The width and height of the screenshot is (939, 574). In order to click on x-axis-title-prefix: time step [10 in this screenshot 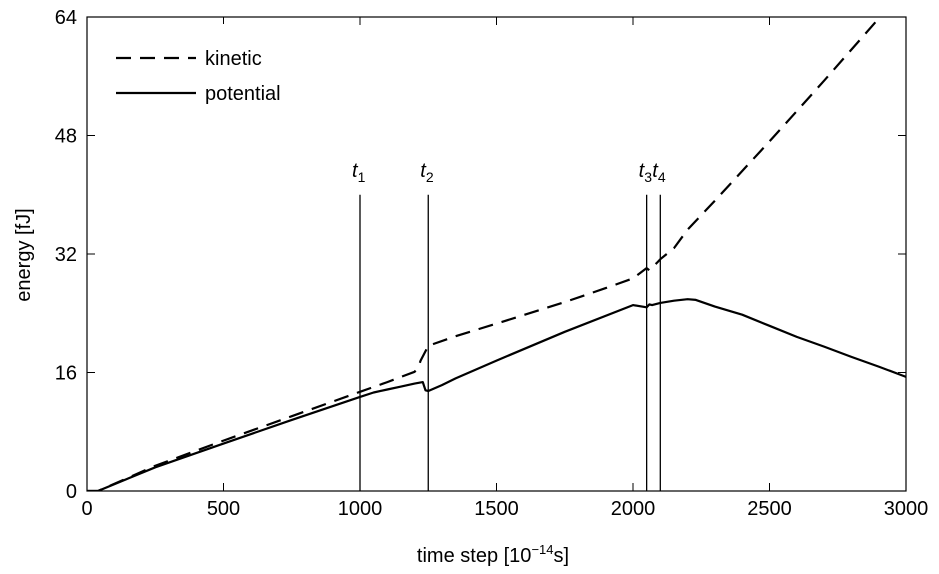, I will do `click(474, 556)`.